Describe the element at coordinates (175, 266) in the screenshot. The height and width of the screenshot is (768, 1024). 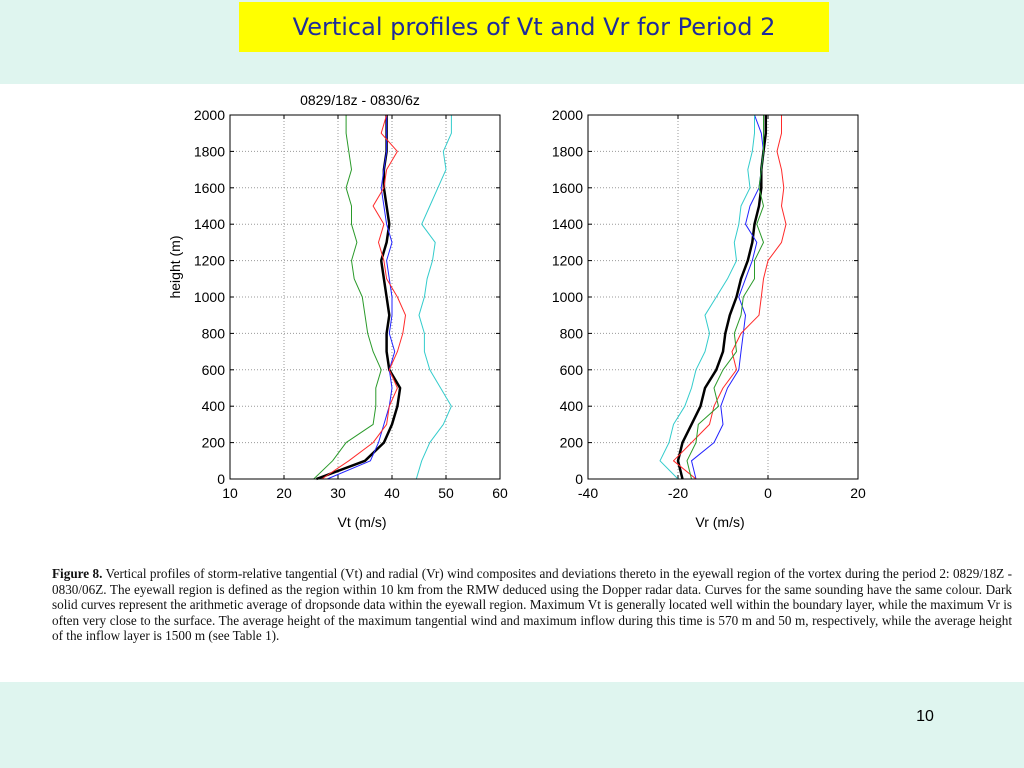
I see `y-axis-label: height (m)` at that location.